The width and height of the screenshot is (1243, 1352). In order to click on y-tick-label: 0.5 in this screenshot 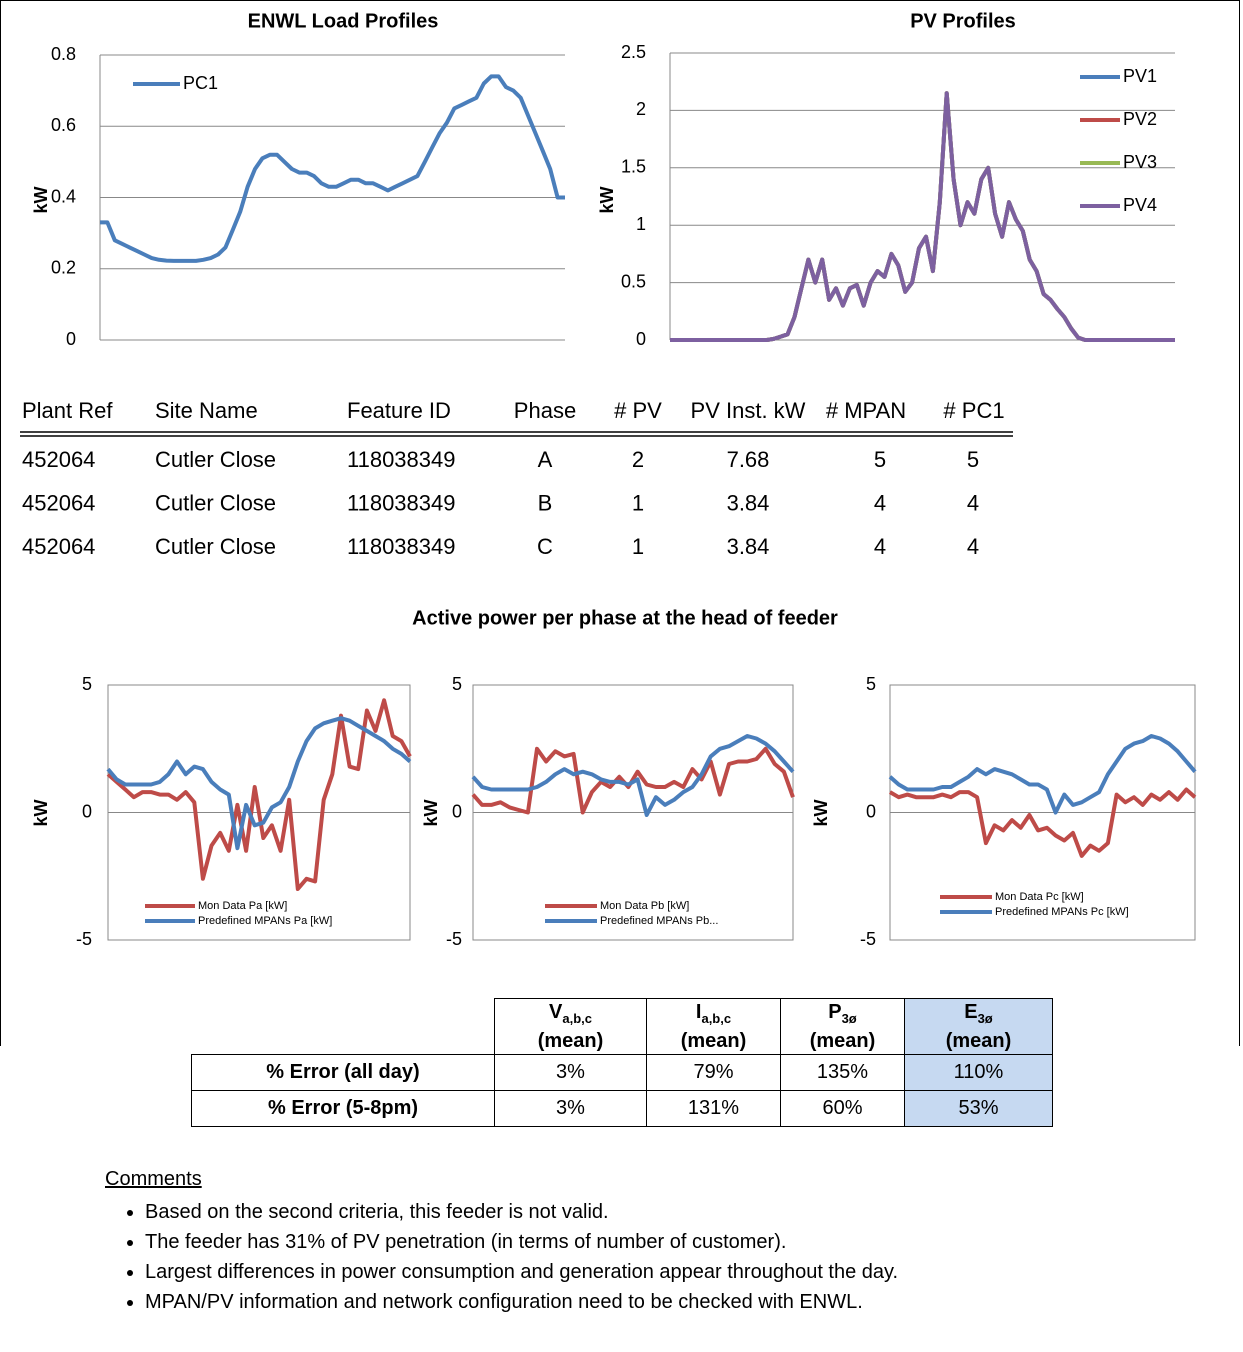, I will do `click(633, 281)`.